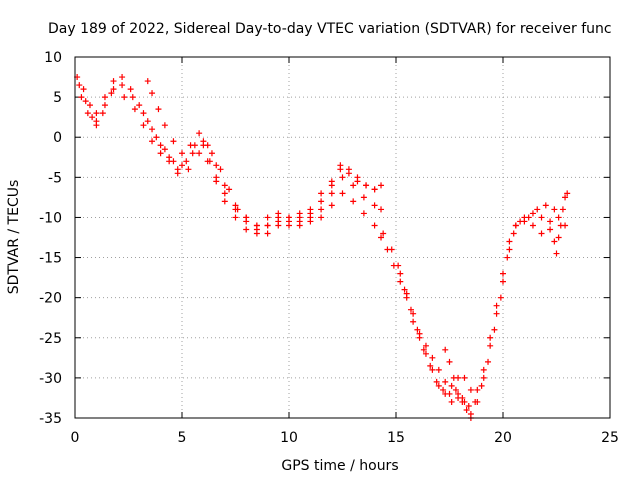 This screenshot has height=480, width=640. Describe the element at coordinates (50, 379) in the screenshot. I see `y-tick-label: -30` at that location.